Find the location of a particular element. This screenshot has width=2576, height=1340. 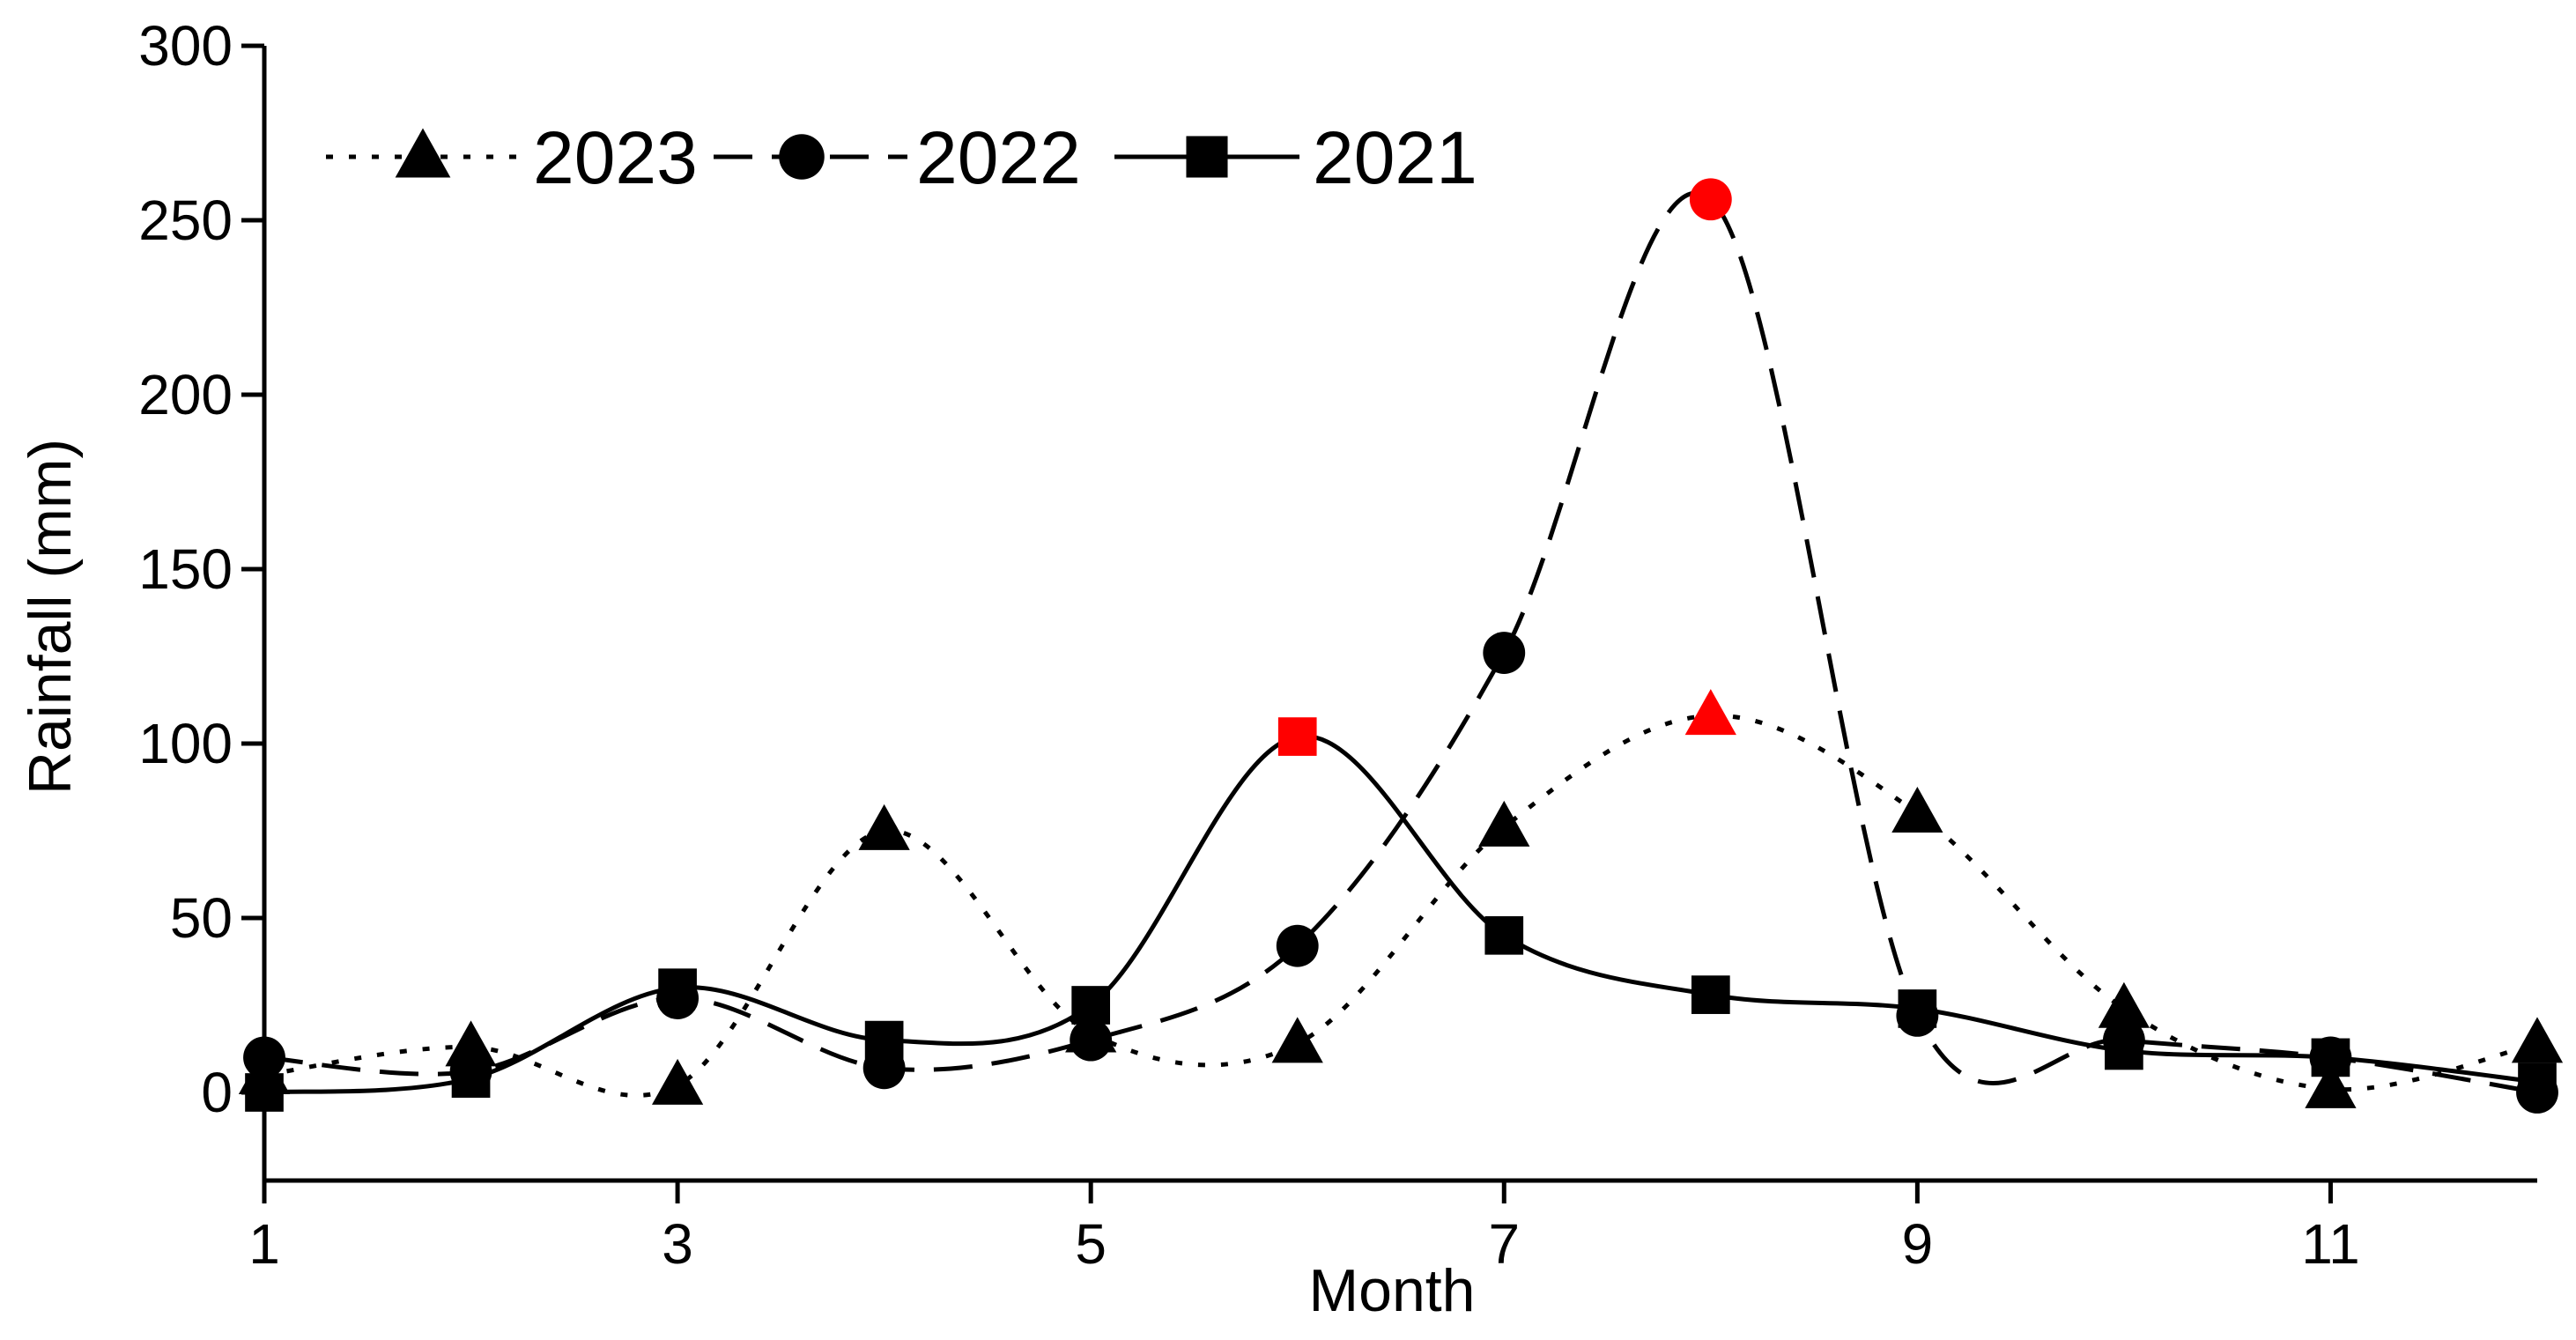

y-tick-label: 50 is located at coordinates (202, 918).